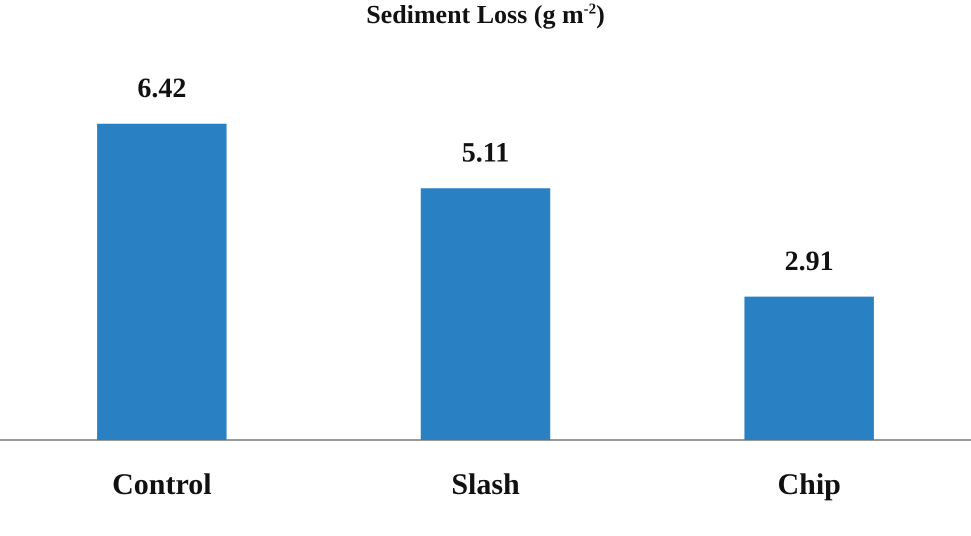 The width and height of the screenshot is (971, 536). Describe the element at coordinates (485, 484) in the screenshot. I see `x-tick-label: Slash` at that location.